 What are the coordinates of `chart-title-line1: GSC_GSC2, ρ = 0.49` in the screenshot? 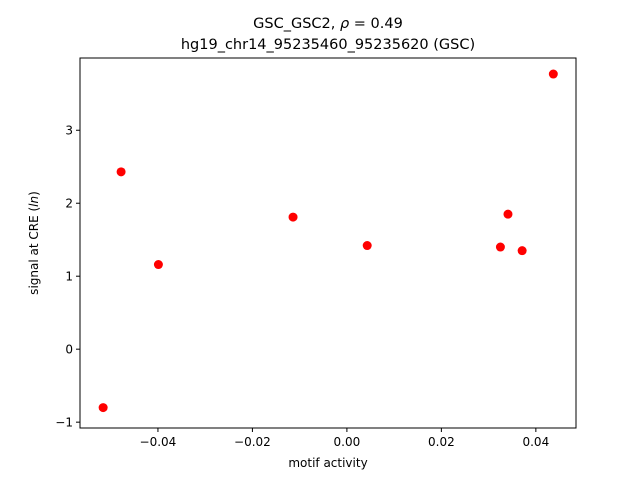 It's located at (328, 24).